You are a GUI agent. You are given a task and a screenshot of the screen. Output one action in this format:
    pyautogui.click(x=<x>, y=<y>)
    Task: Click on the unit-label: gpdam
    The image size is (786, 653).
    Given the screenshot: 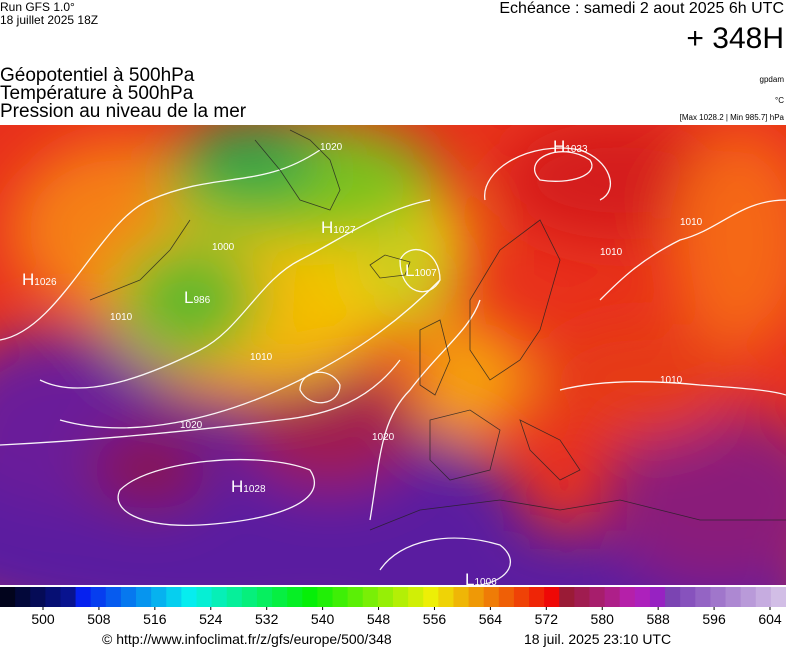 What is the action you would take?
    pyautogui.click(x=772, y=79)
    